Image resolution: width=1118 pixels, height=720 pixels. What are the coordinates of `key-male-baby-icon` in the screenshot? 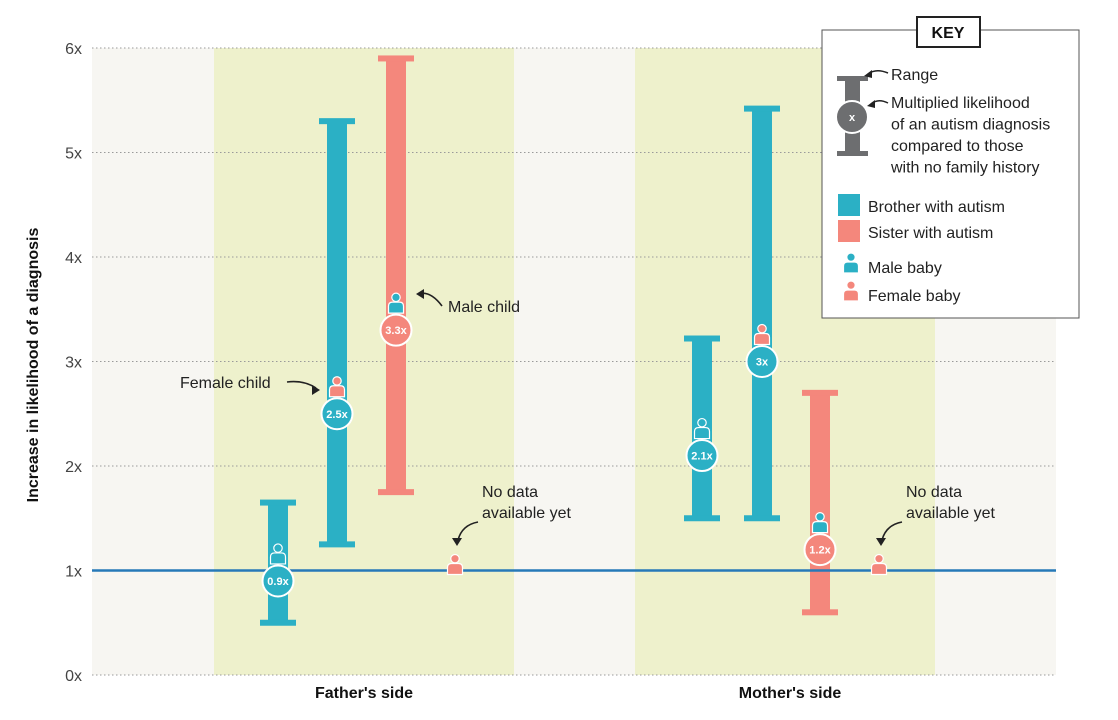 It's located at (851, 263).